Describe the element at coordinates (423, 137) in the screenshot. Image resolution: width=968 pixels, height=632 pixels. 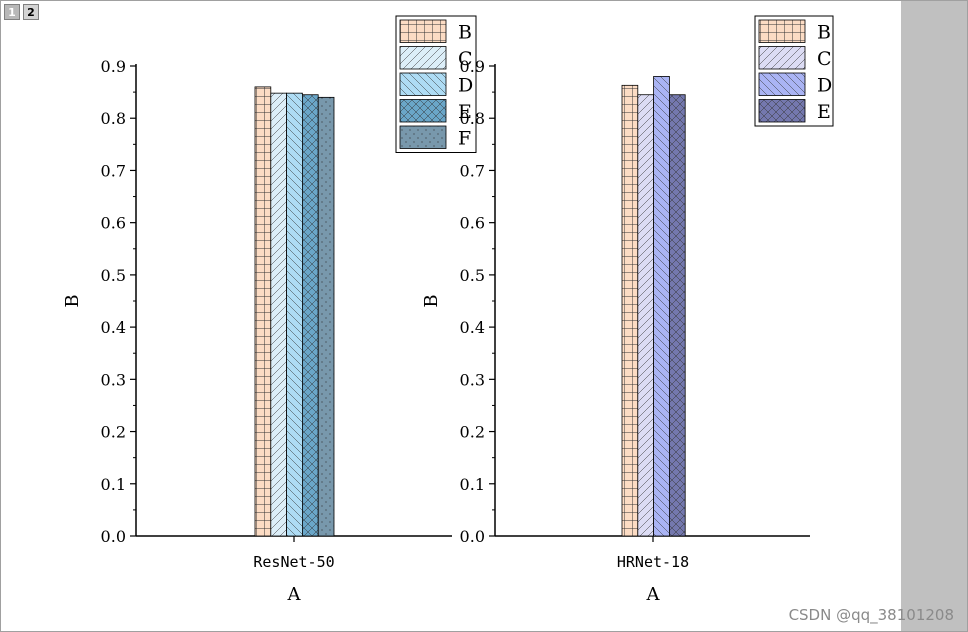
I see `legend-swatch-f` at that location.